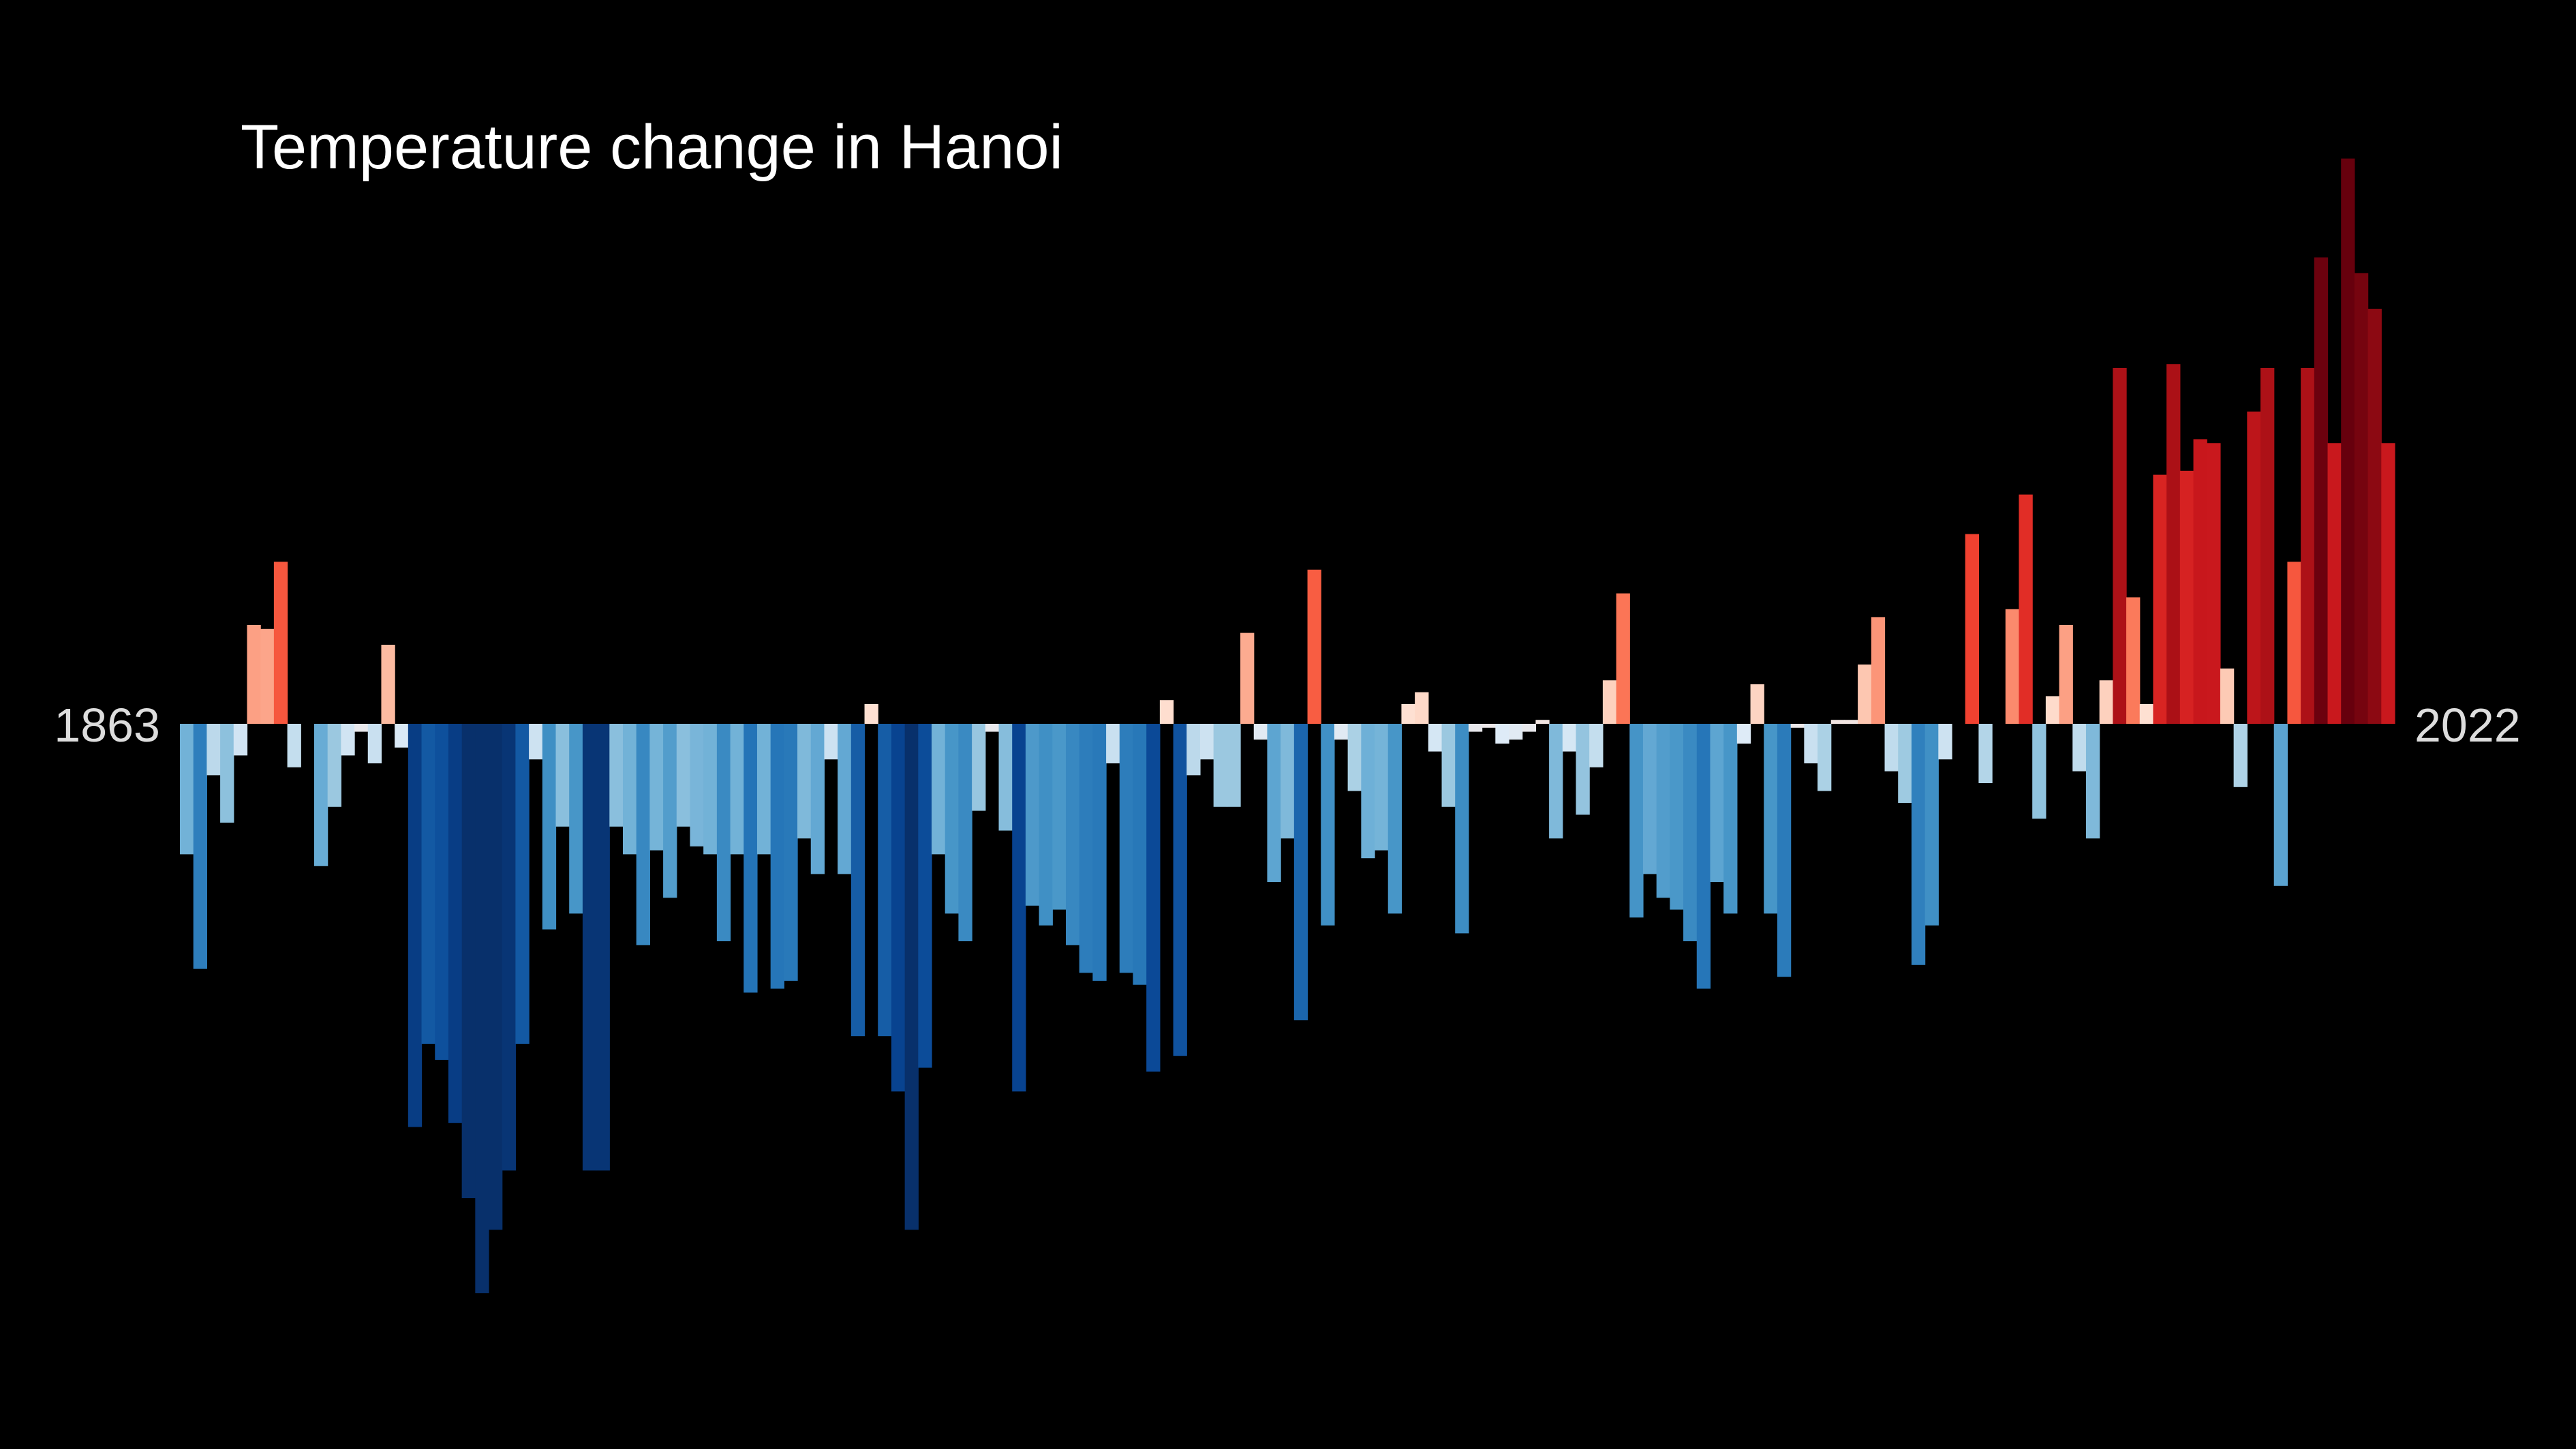 The image size is (2576, 1449). I want to click on bar-1976, so click(1704, 857).